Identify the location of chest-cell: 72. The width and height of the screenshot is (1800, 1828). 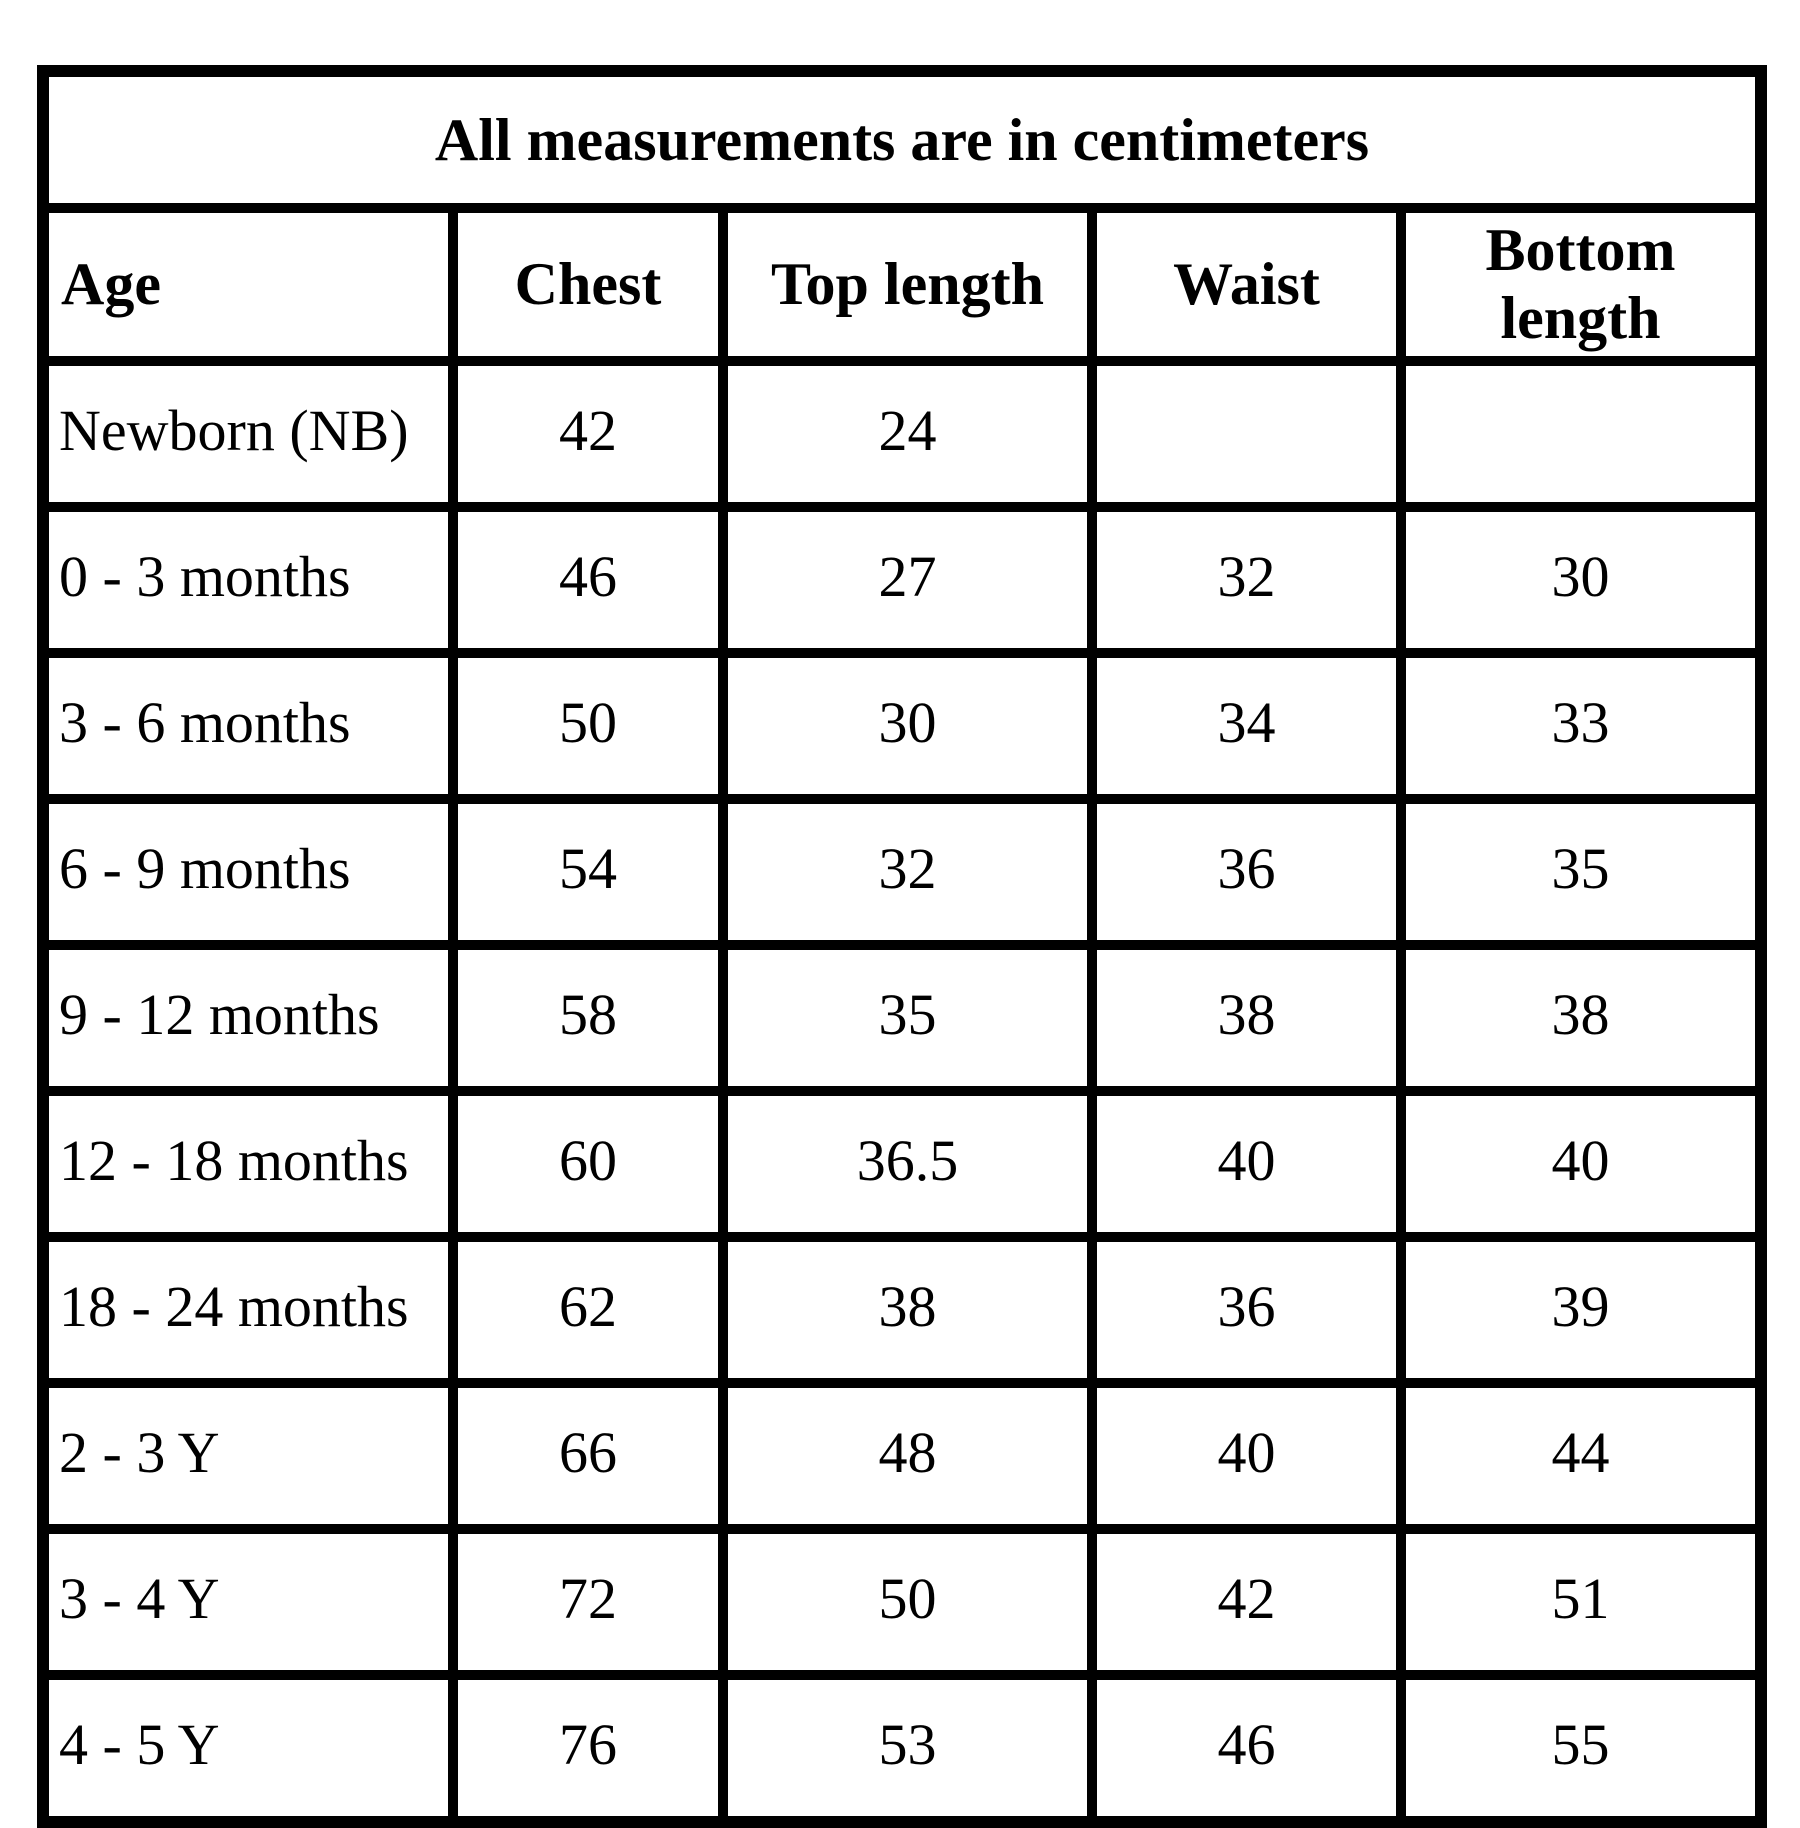
(588, 1602).